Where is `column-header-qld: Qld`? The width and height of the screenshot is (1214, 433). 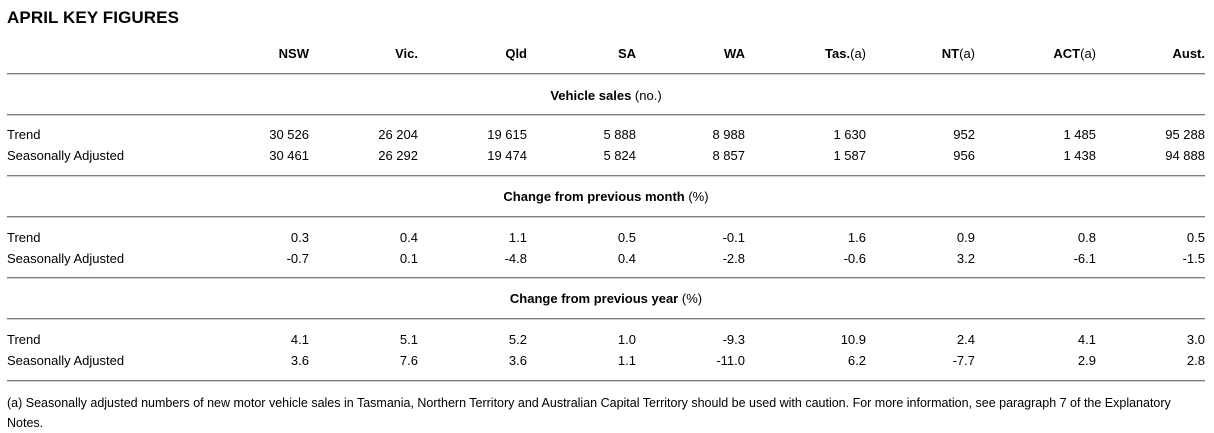
column-header-qld: Qld is located at coordinates (516, 53).